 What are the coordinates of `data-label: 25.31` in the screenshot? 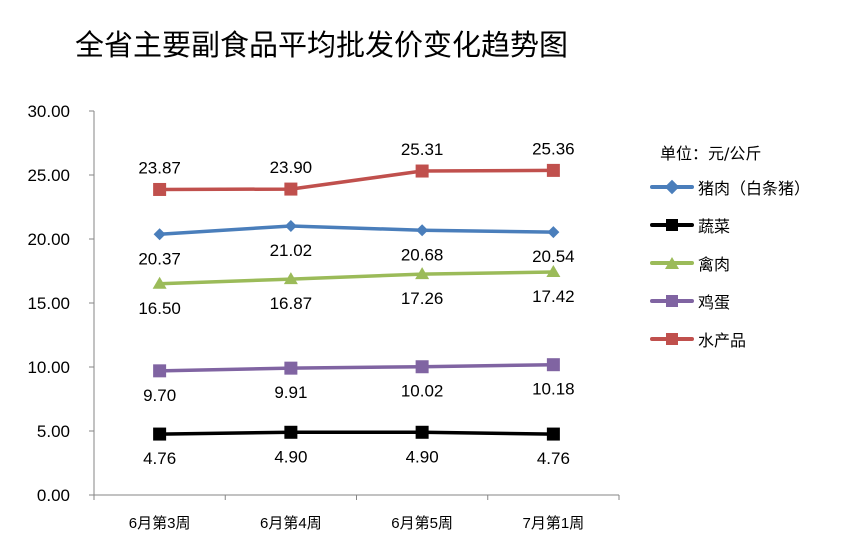 It's located at (422, 149).